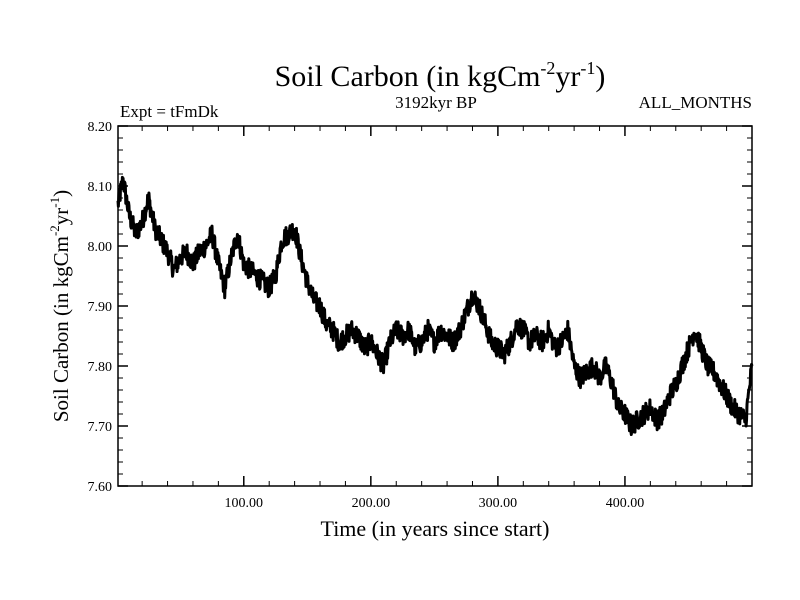 The width and height of the screenshot is (800, 600). I want to click on x-tick-label: 400.00, so click(625, 503).